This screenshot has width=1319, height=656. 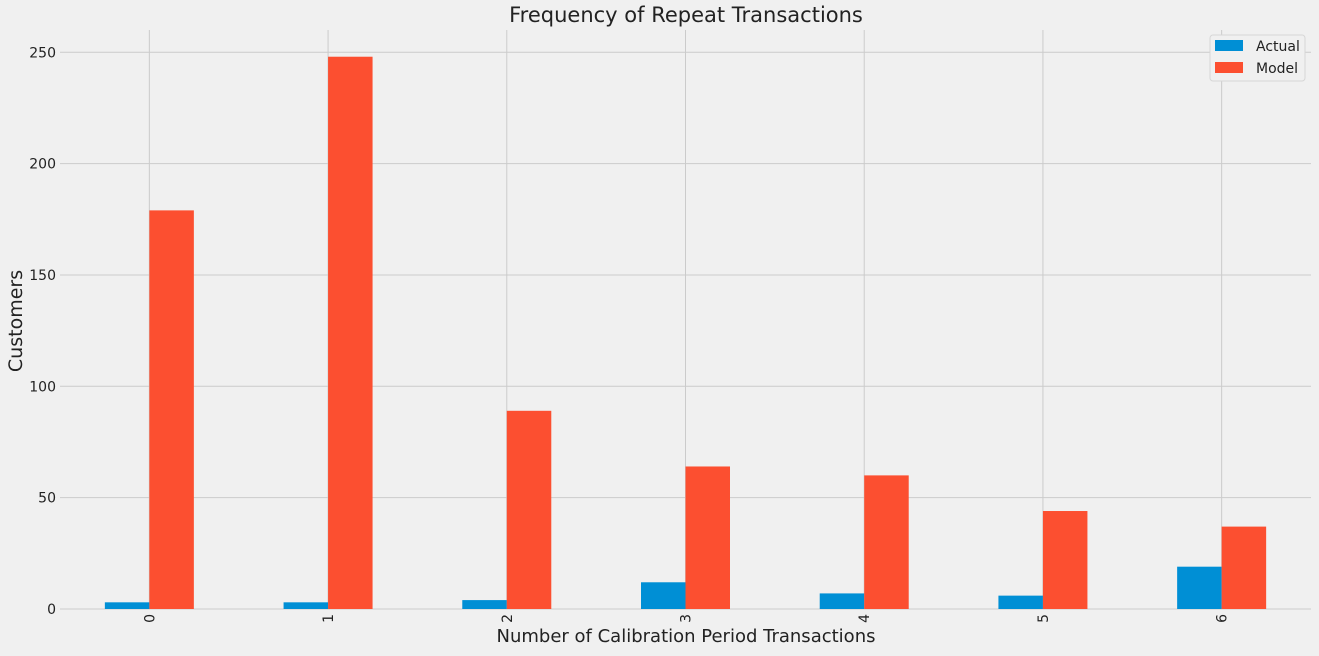 I want to click on x-tick-label: 4, so click(x=865, y=618).